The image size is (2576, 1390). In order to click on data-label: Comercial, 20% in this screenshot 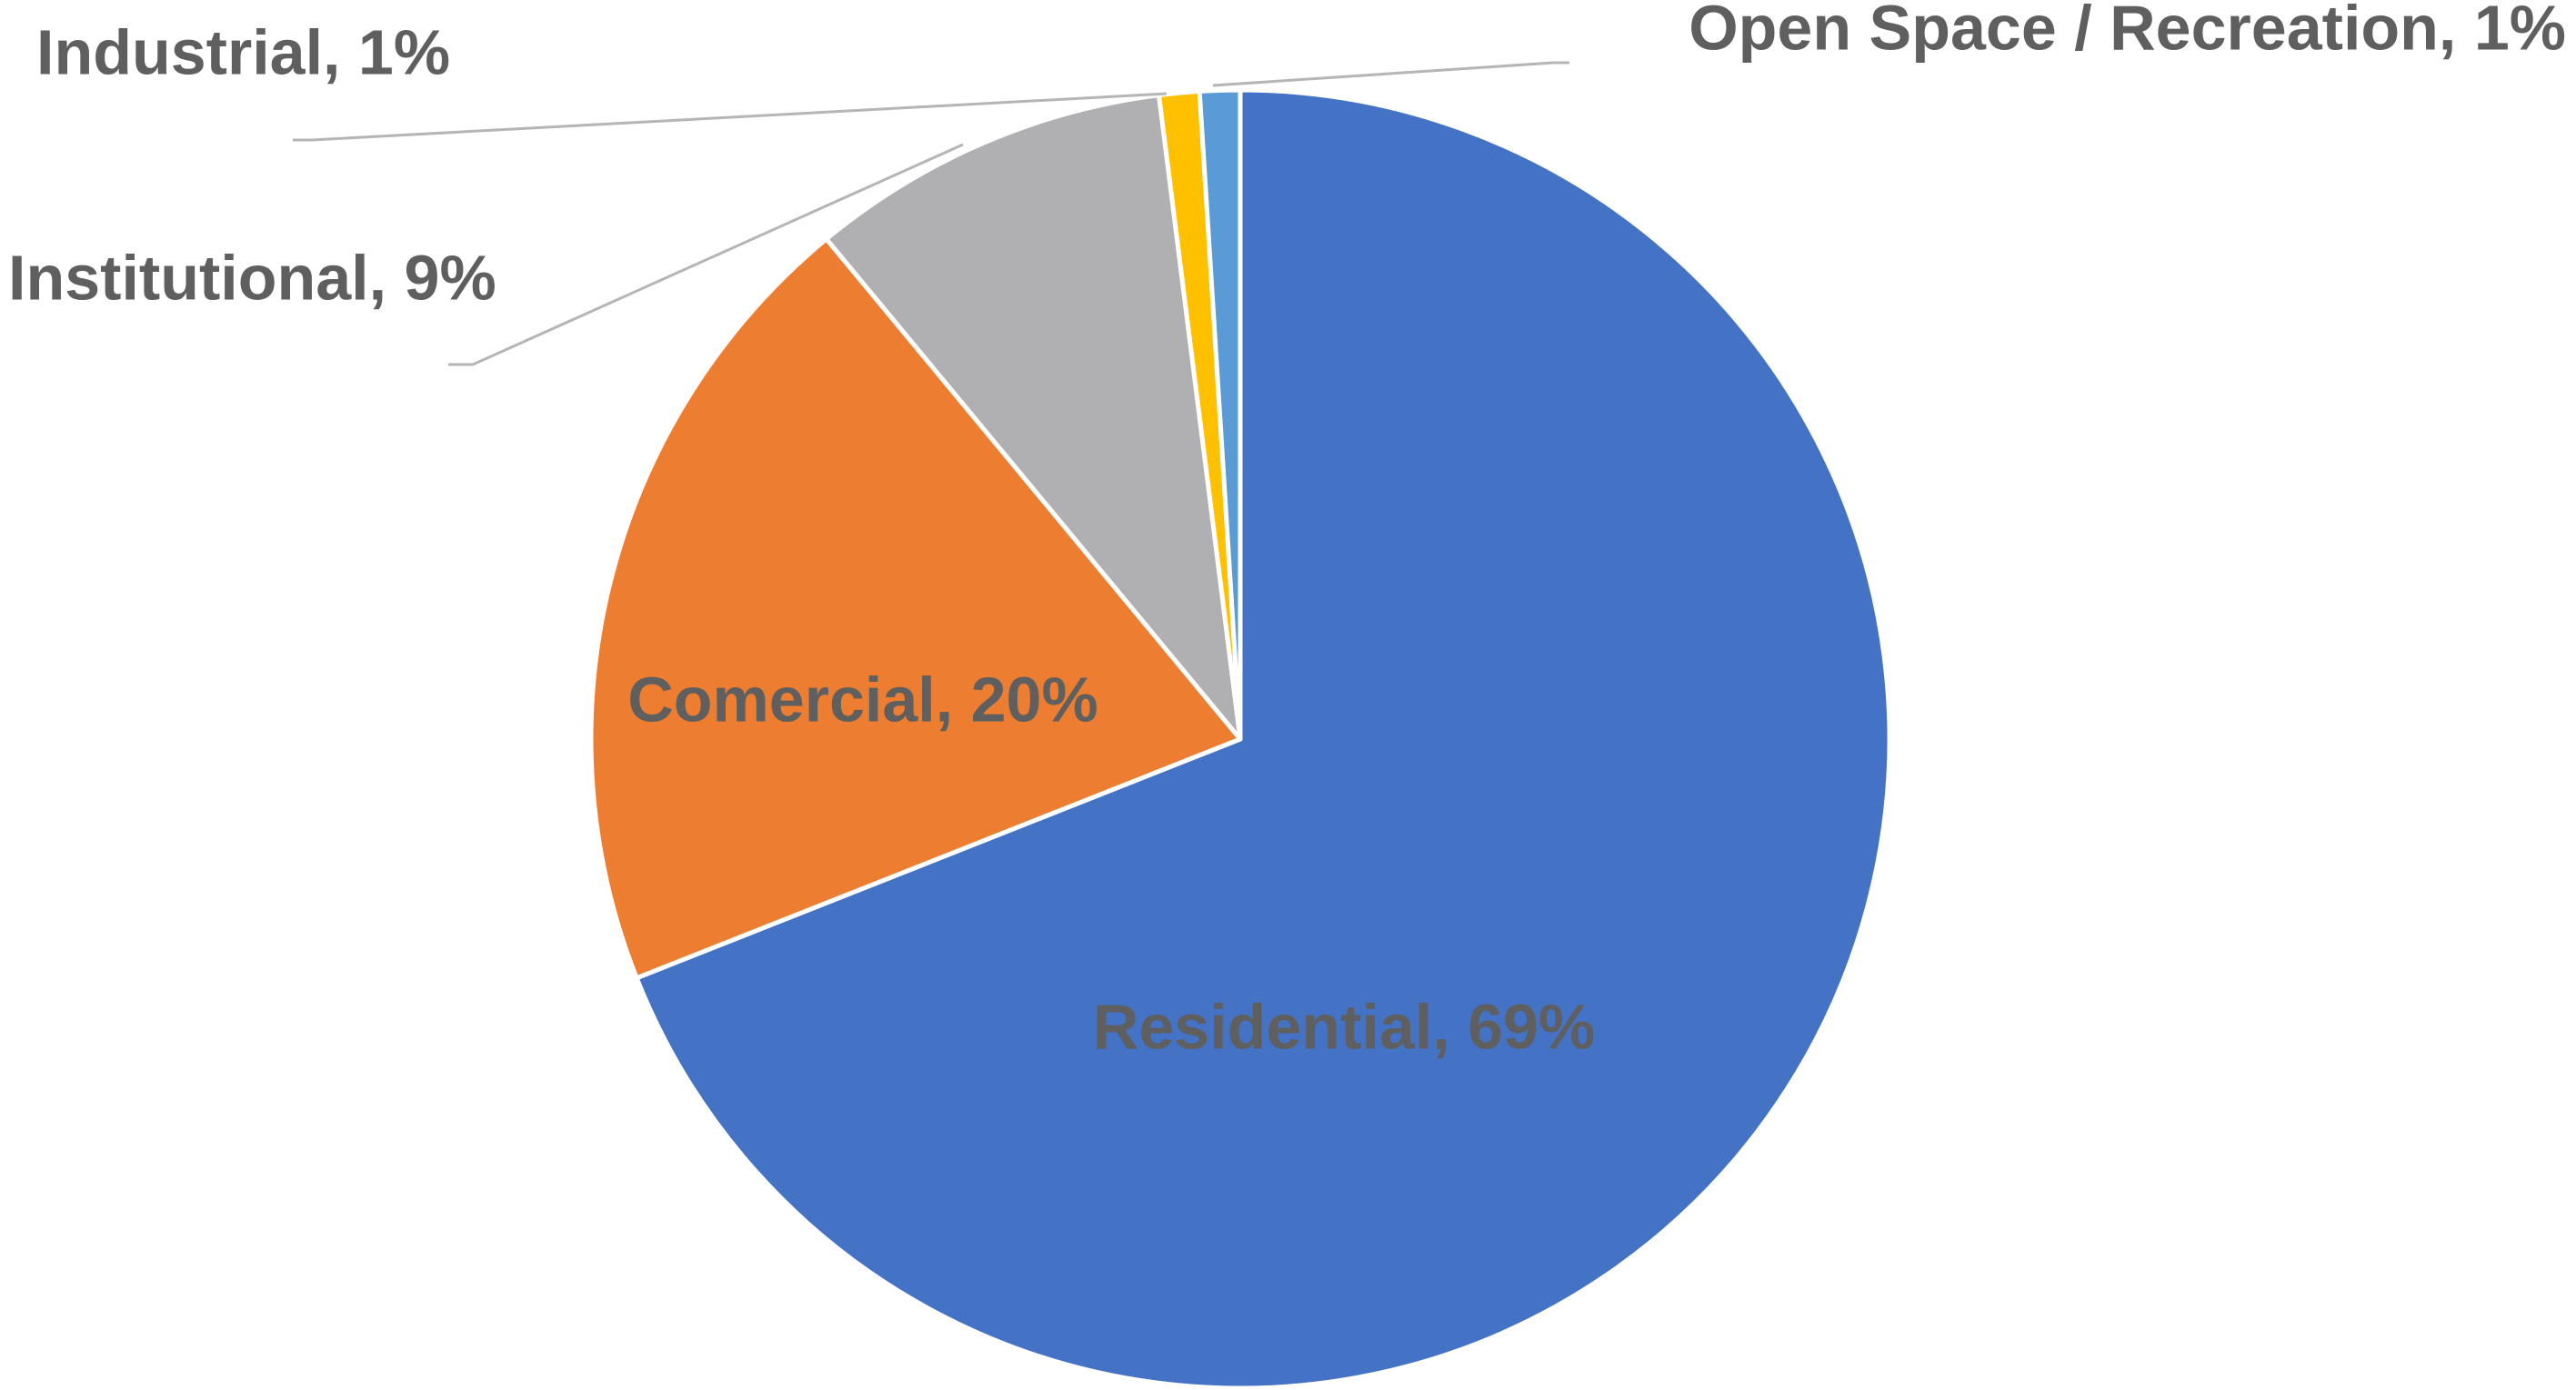, I will do `click(862, 699)`.